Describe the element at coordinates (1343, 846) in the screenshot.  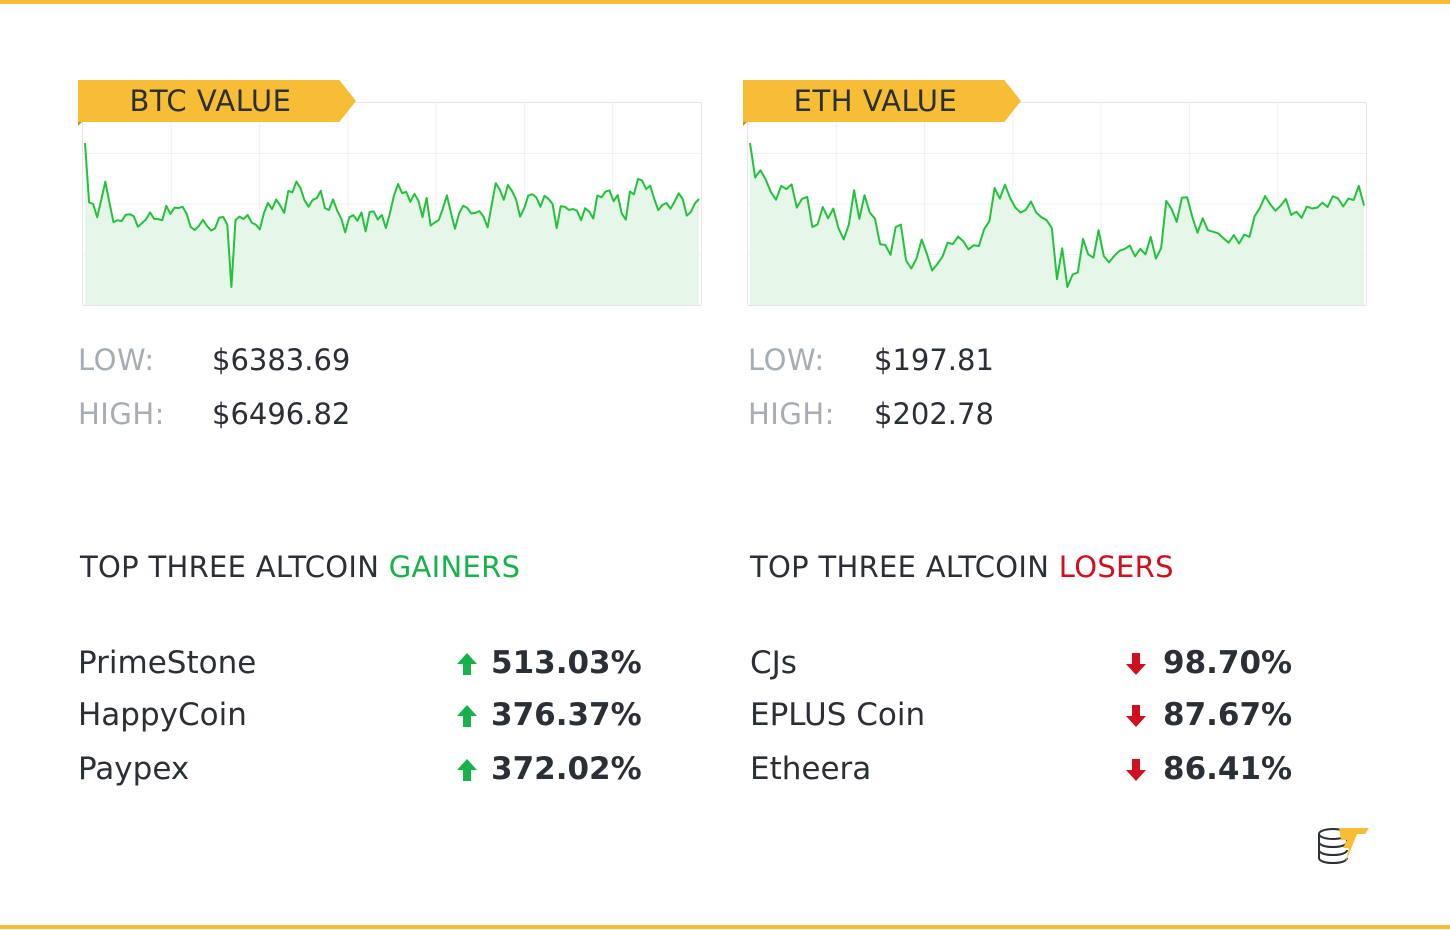
I see `coin-bolt-logo-icon` at that location.